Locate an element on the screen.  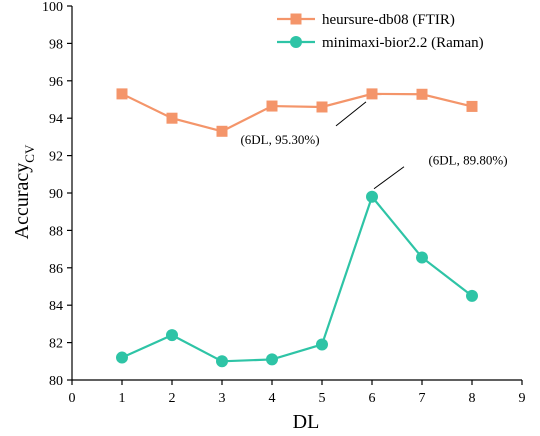
legend-label-1: heursure-db08 (FTIR) is located at coordinates (388, 20).